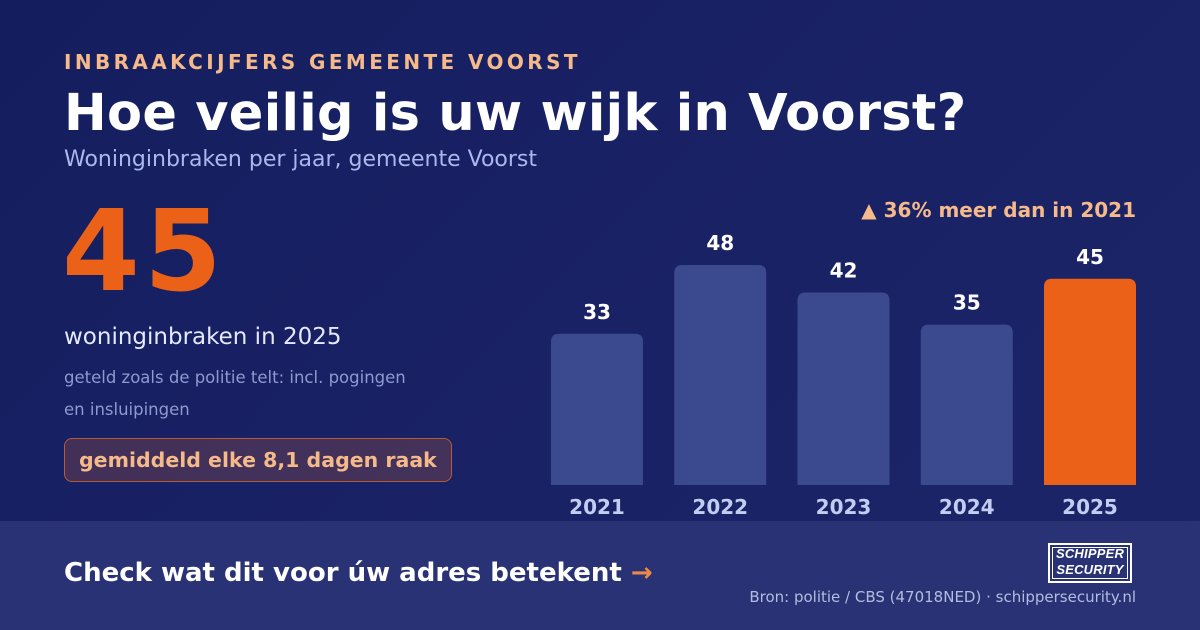  Describe the element at coordinates (597, 507) in the screenshot. I see `tick-label-2021: 2021` at that location.